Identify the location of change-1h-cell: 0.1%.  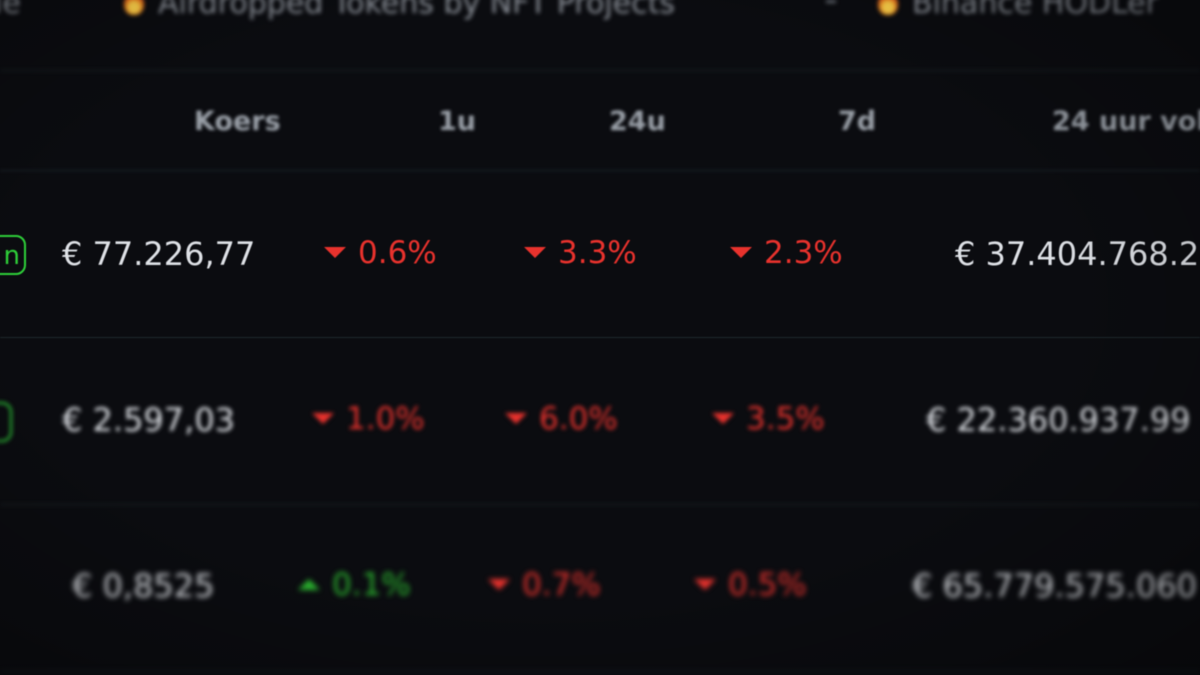
(354, 585).